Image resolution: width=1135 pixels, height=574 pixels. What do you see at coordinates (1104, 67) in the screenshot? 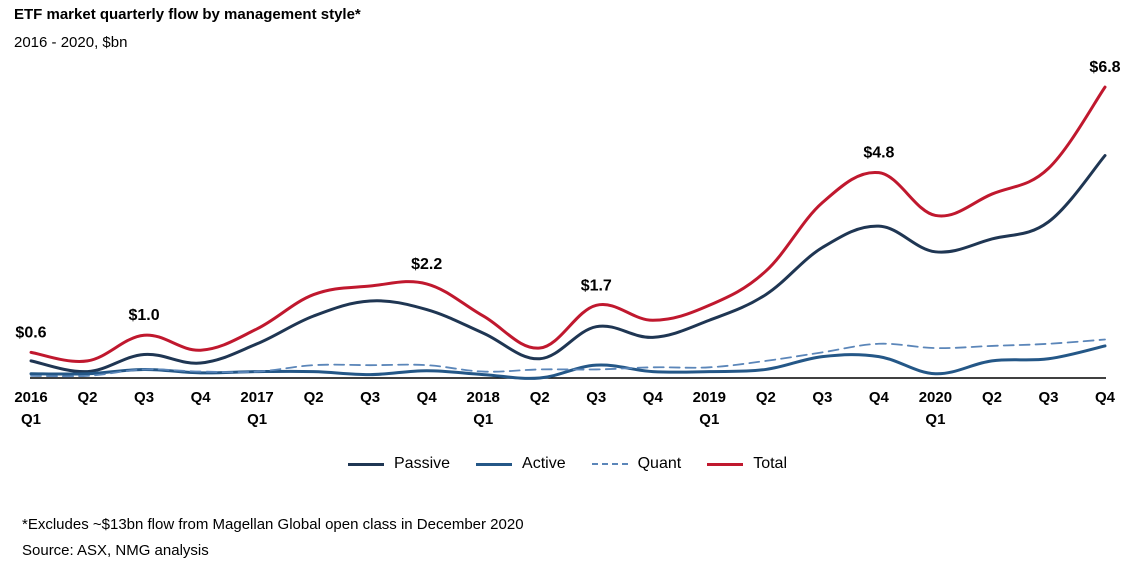
I see `data-label: $6.8` at bounding box center [1104, 67].